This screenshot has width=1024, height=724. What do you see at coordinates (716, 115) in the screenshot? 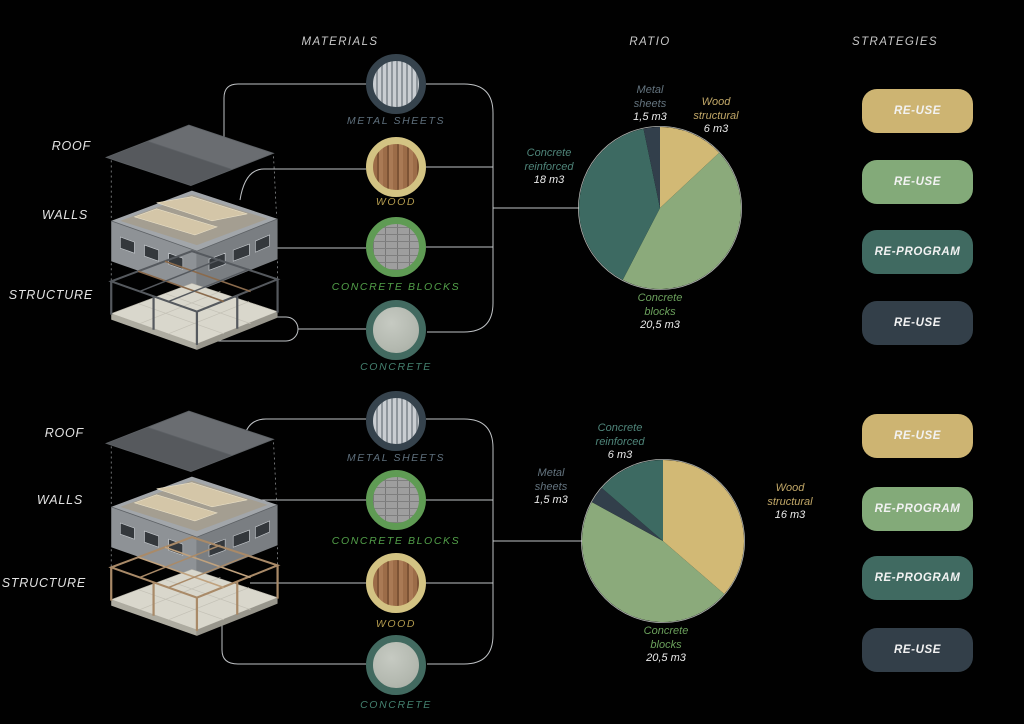
I see `pie-label-wood-structural: Wood structural 6 m3` at bounding box center [716, 115].